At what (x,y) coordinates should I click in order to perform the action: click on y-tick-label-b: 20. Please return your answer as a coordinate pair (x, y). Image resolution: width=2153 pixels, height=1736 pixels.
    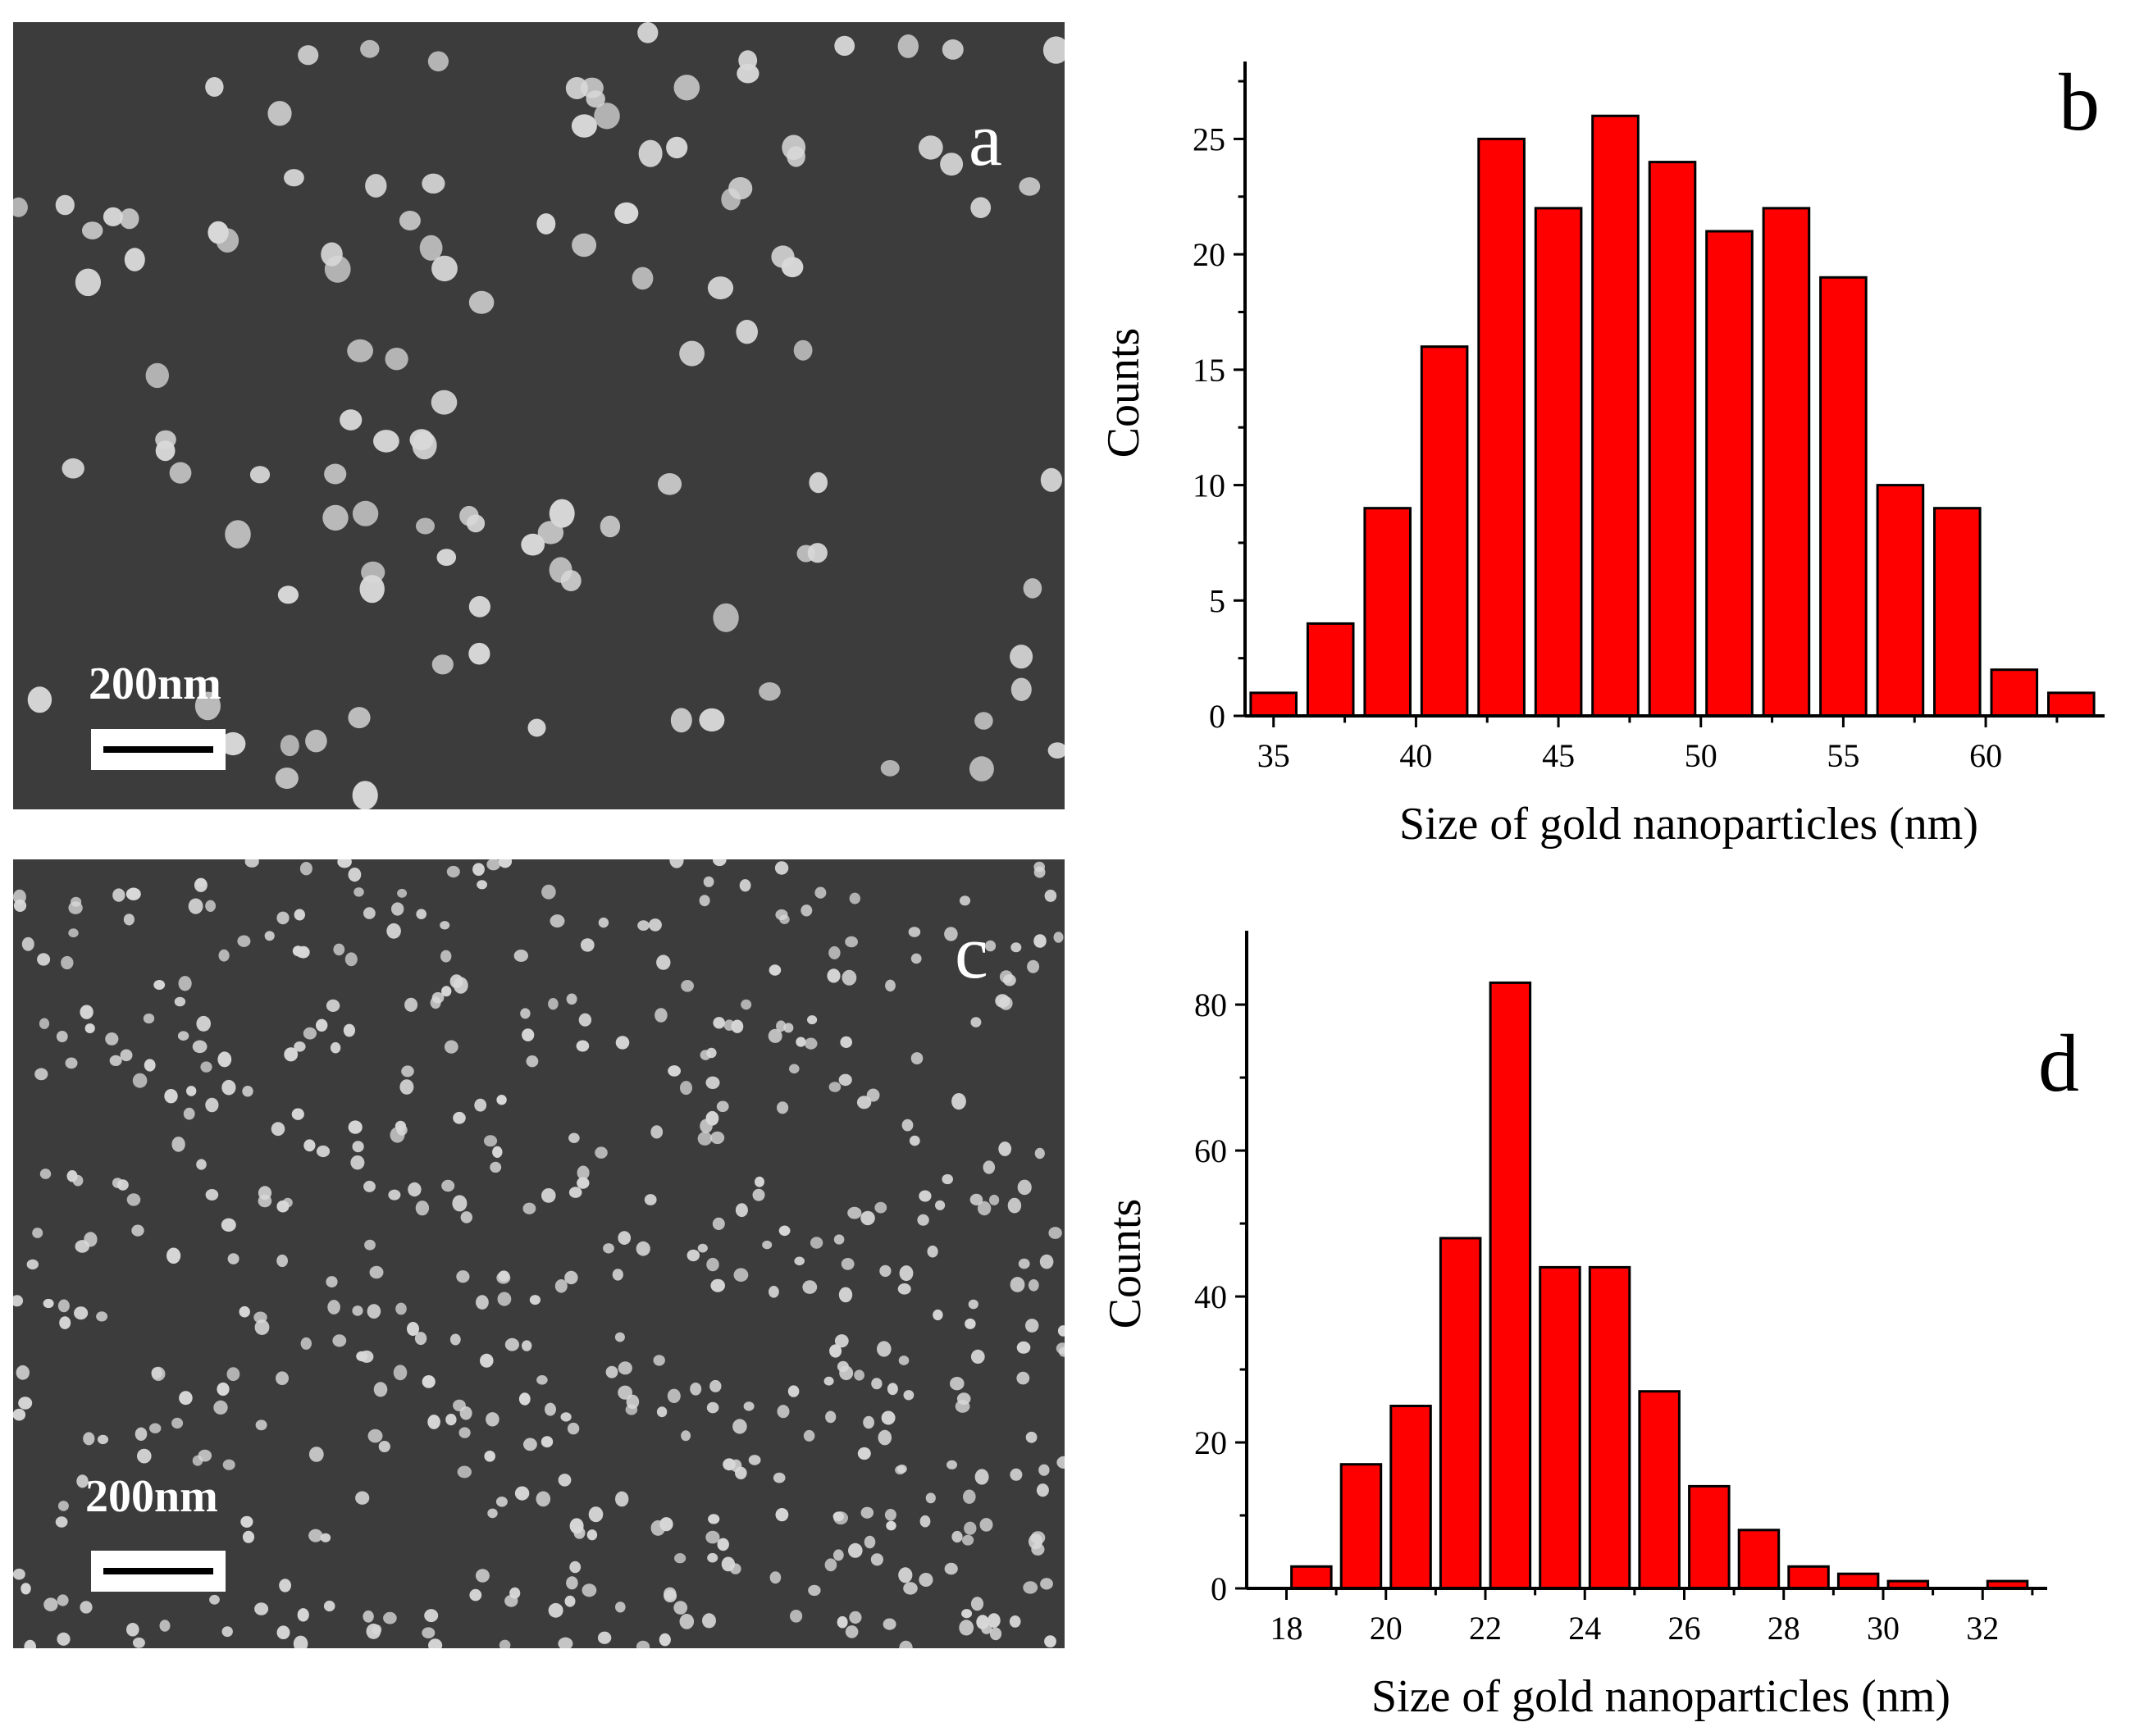
    Looking at the image, I should click on (1209, 254).